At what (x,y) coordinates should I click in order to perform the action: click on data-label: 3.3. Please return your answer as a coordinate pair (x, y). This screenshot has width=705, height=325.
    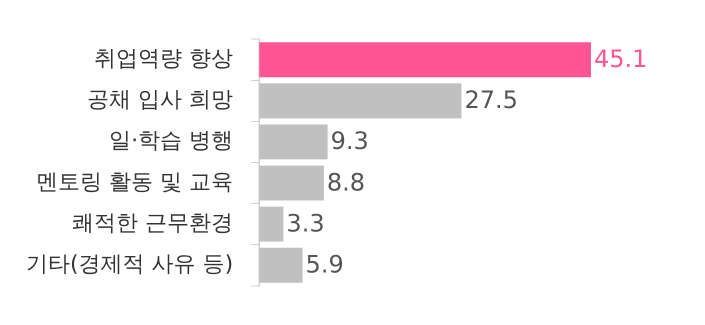
    Looking at the image, I should click on (305, 223).